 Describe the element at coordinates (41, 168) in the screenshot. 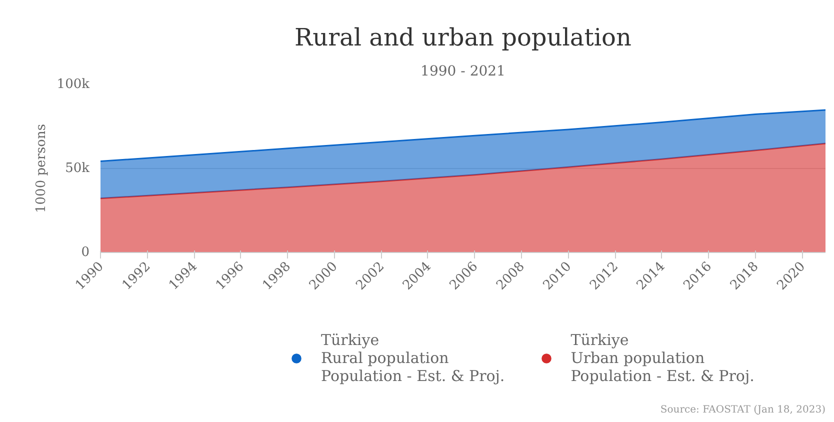

I see `y-axis-title: 1000 persons` at that location.